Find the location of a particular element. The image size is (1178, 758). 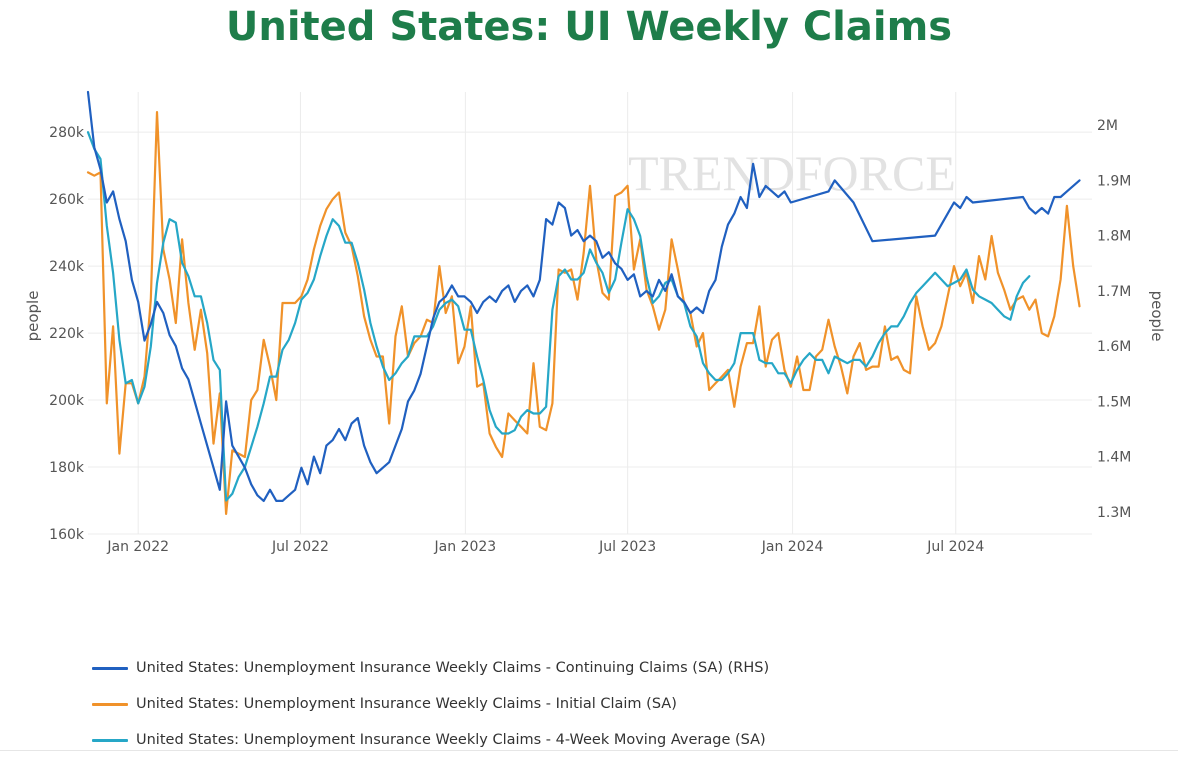

left-tick-label: 180k is located at coordinates (67, 468).